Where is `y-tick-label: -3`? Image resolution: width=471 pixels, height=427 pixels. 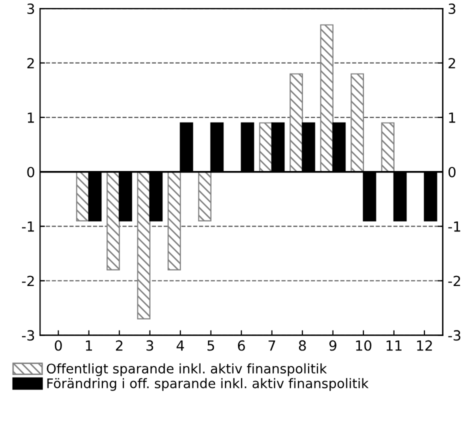 y-tick-label: -3 is located at coordinates (28, 335).